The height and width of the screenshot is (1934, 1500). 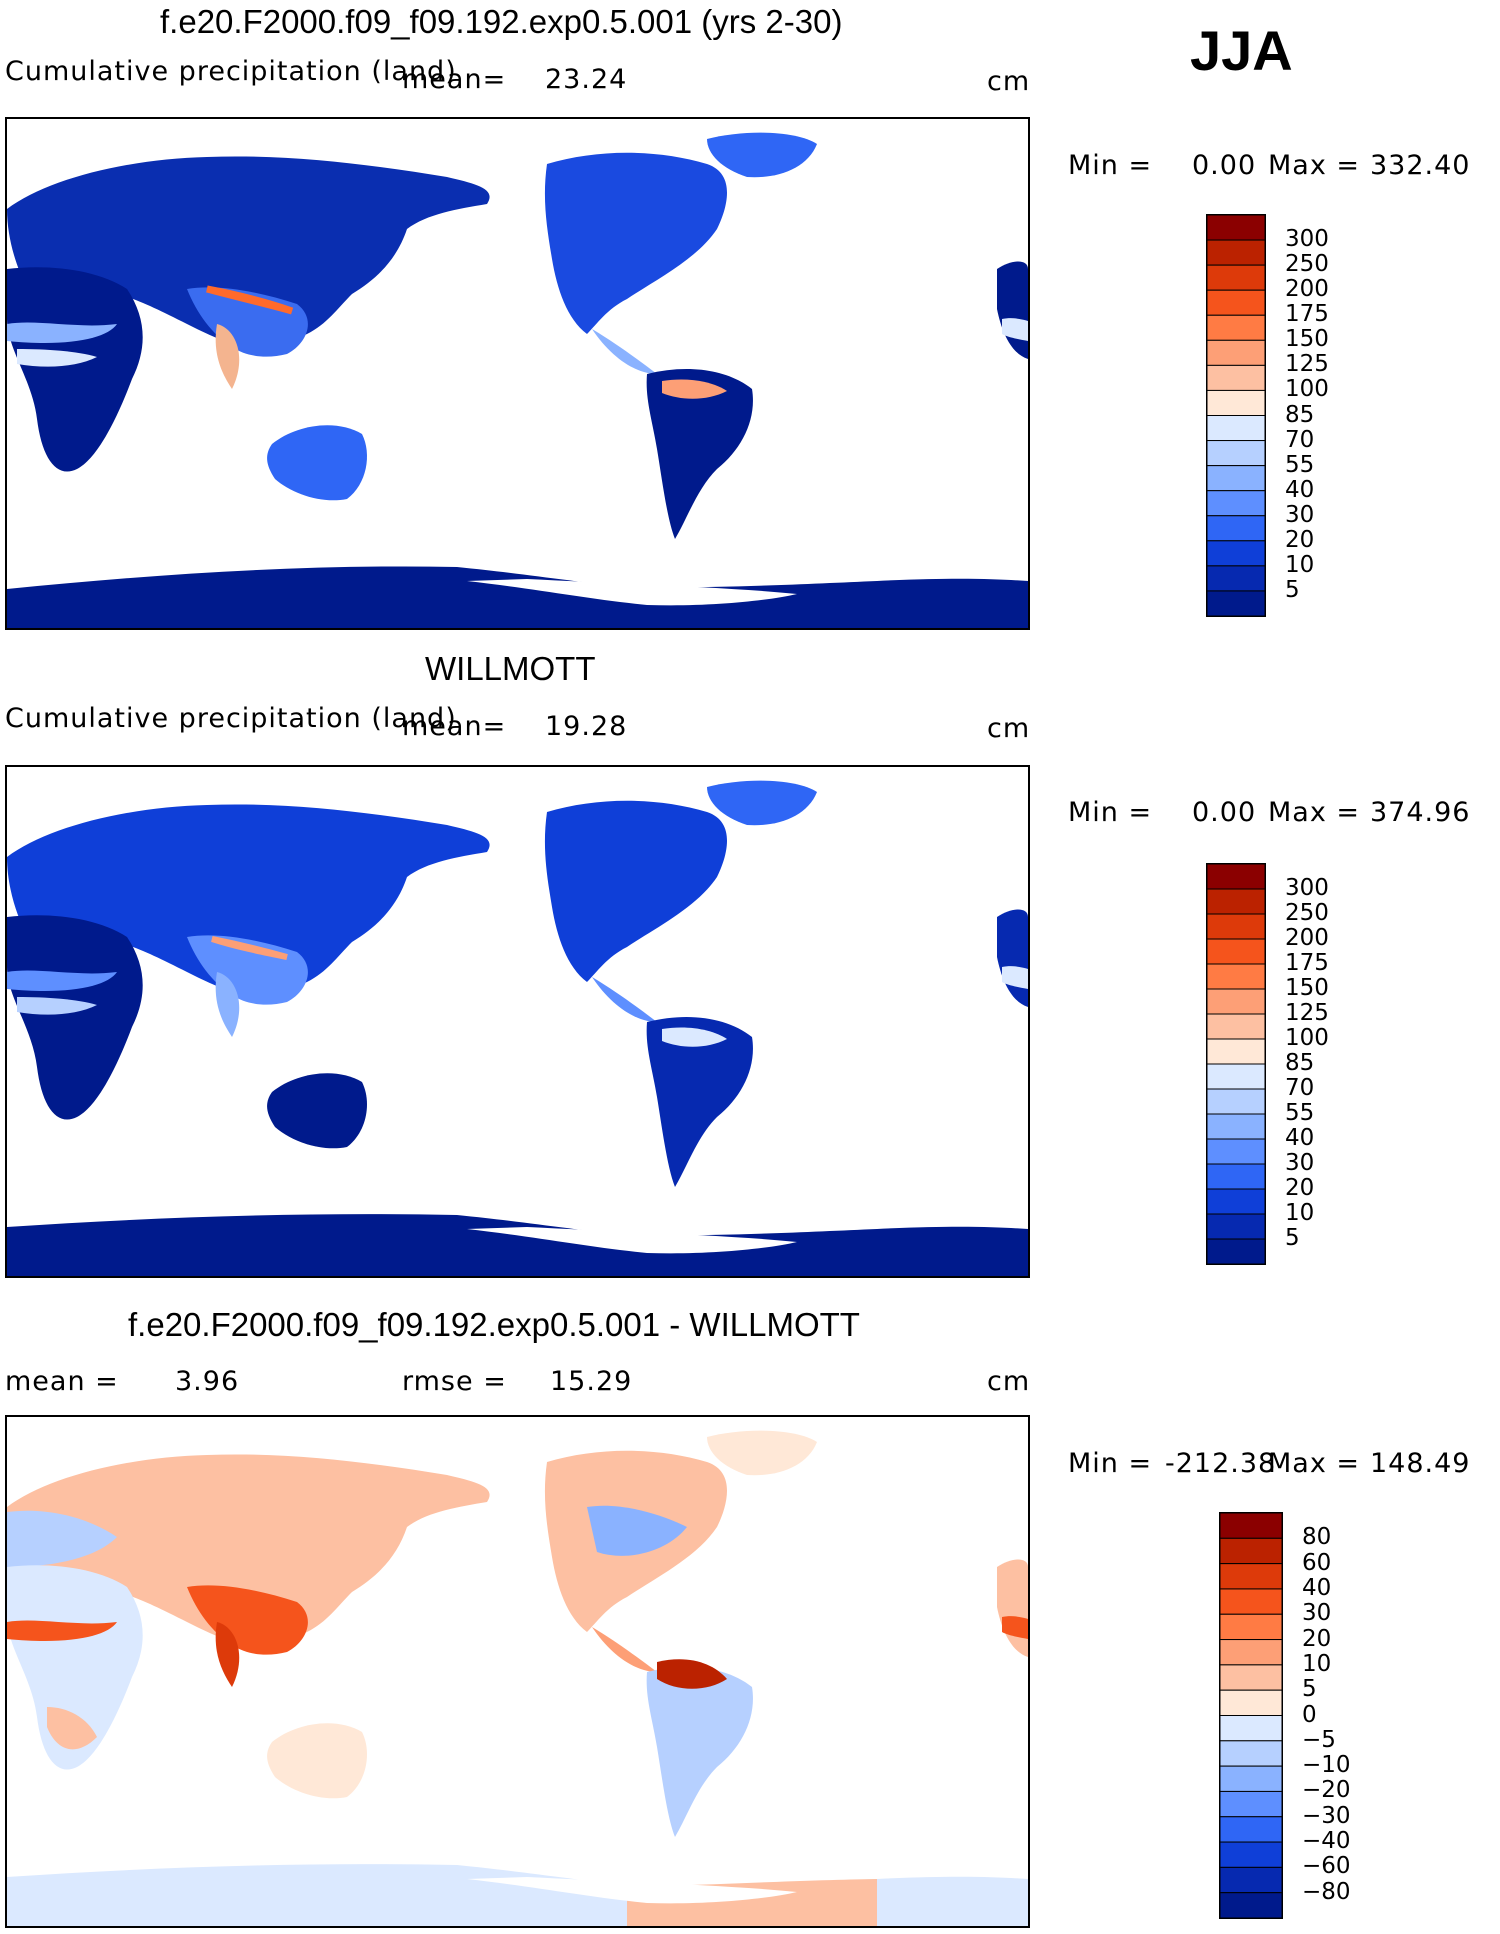 I want to click on max-value: 148.49, so click(x=1420, y=1463).